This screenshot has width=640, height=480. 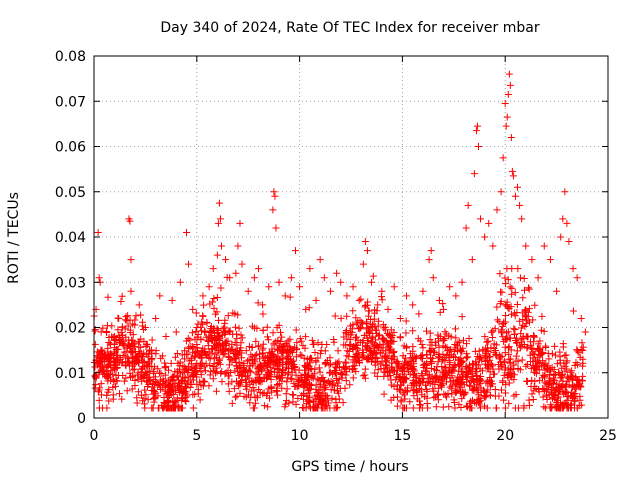 What do you see at coordinates (70, 329) in the screenshot?
I see `y-tick-label: 0.02` at bounding box center [70, 329].